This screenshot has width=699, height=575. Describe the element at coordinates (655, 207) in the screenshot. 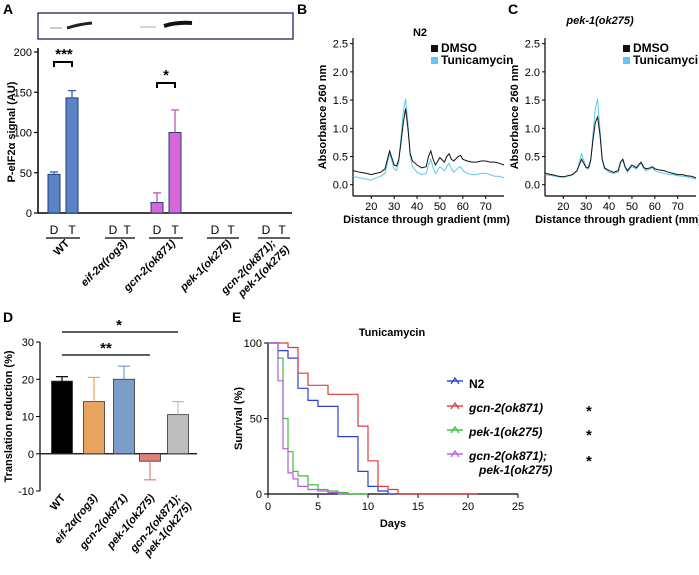

I see `panel-c-xtick-label: 60` at that location.